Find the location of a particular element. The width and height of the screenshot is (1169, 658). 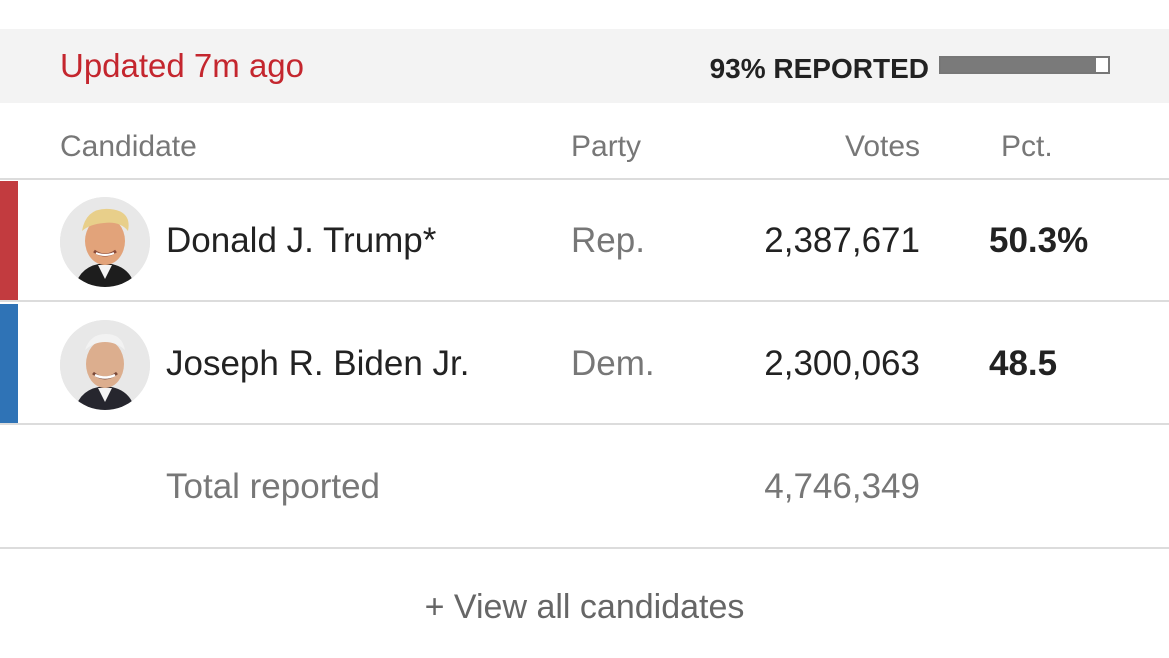

candidate-votes: 2,387,671 is located at coordinates (842, 240).